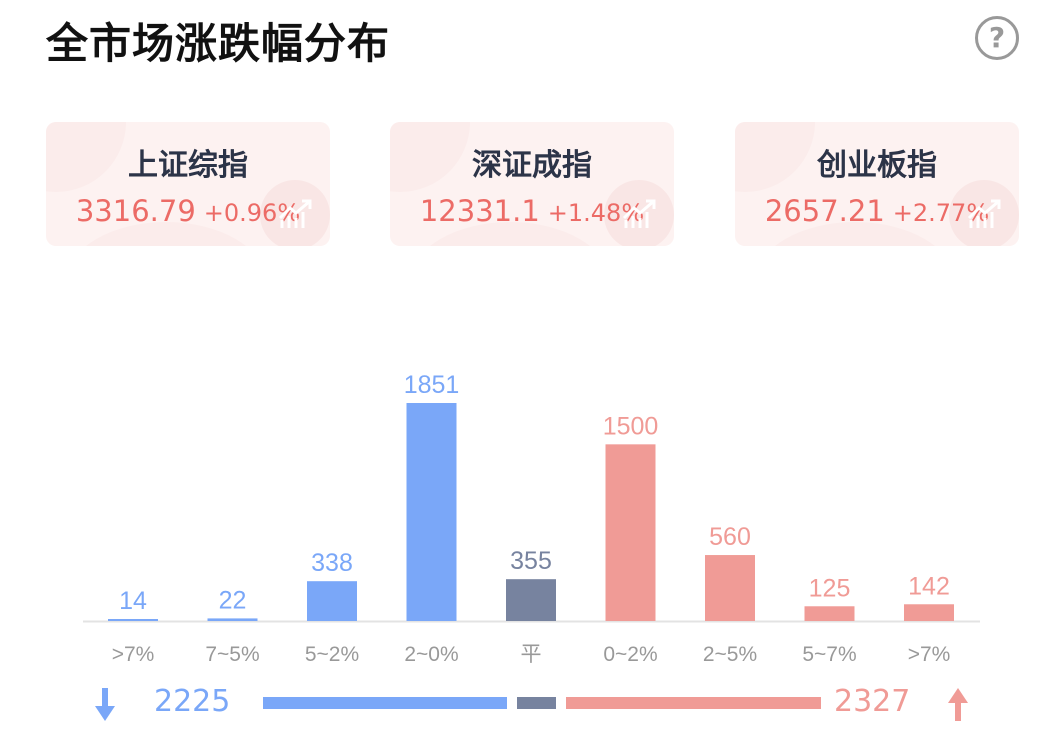 The image size is (1063, 738). I want to click on index-name: 上证综指, so click(188, 165).